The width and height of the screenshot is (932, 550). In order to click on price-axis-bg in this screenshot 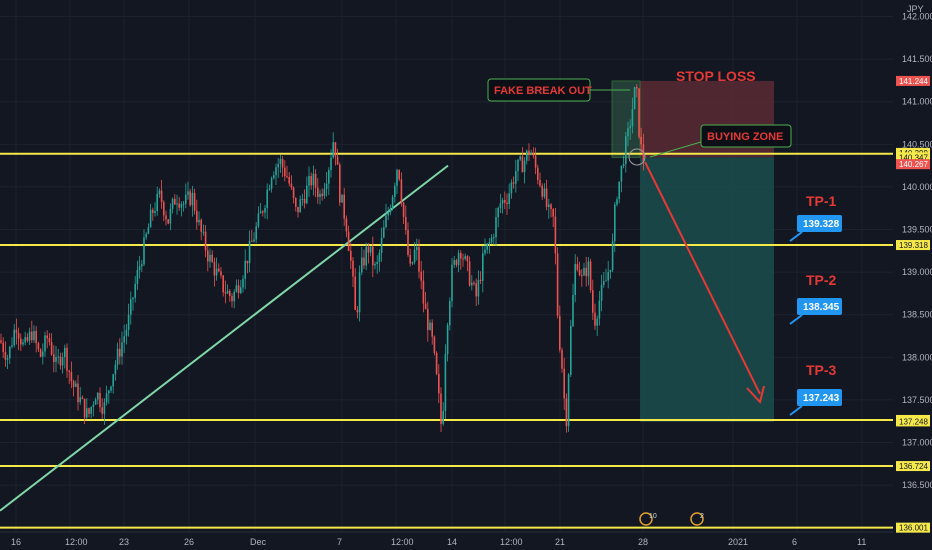, I will do `click(912, 275)`.